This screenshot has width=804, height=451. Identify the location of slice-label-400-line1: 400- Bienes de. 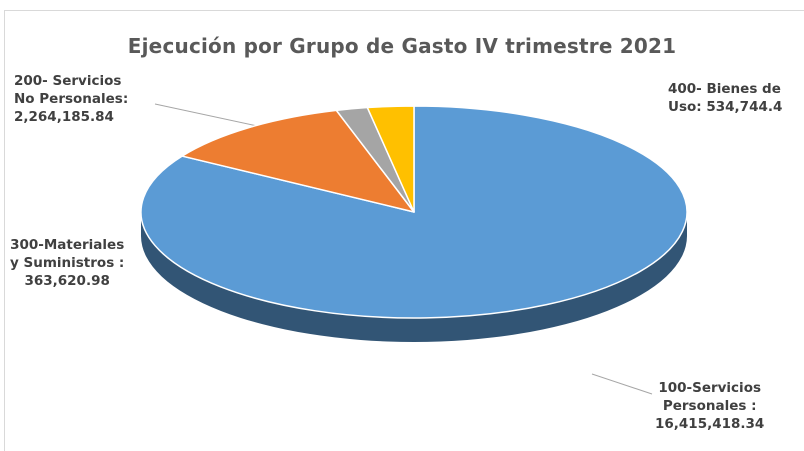
(724, 89).